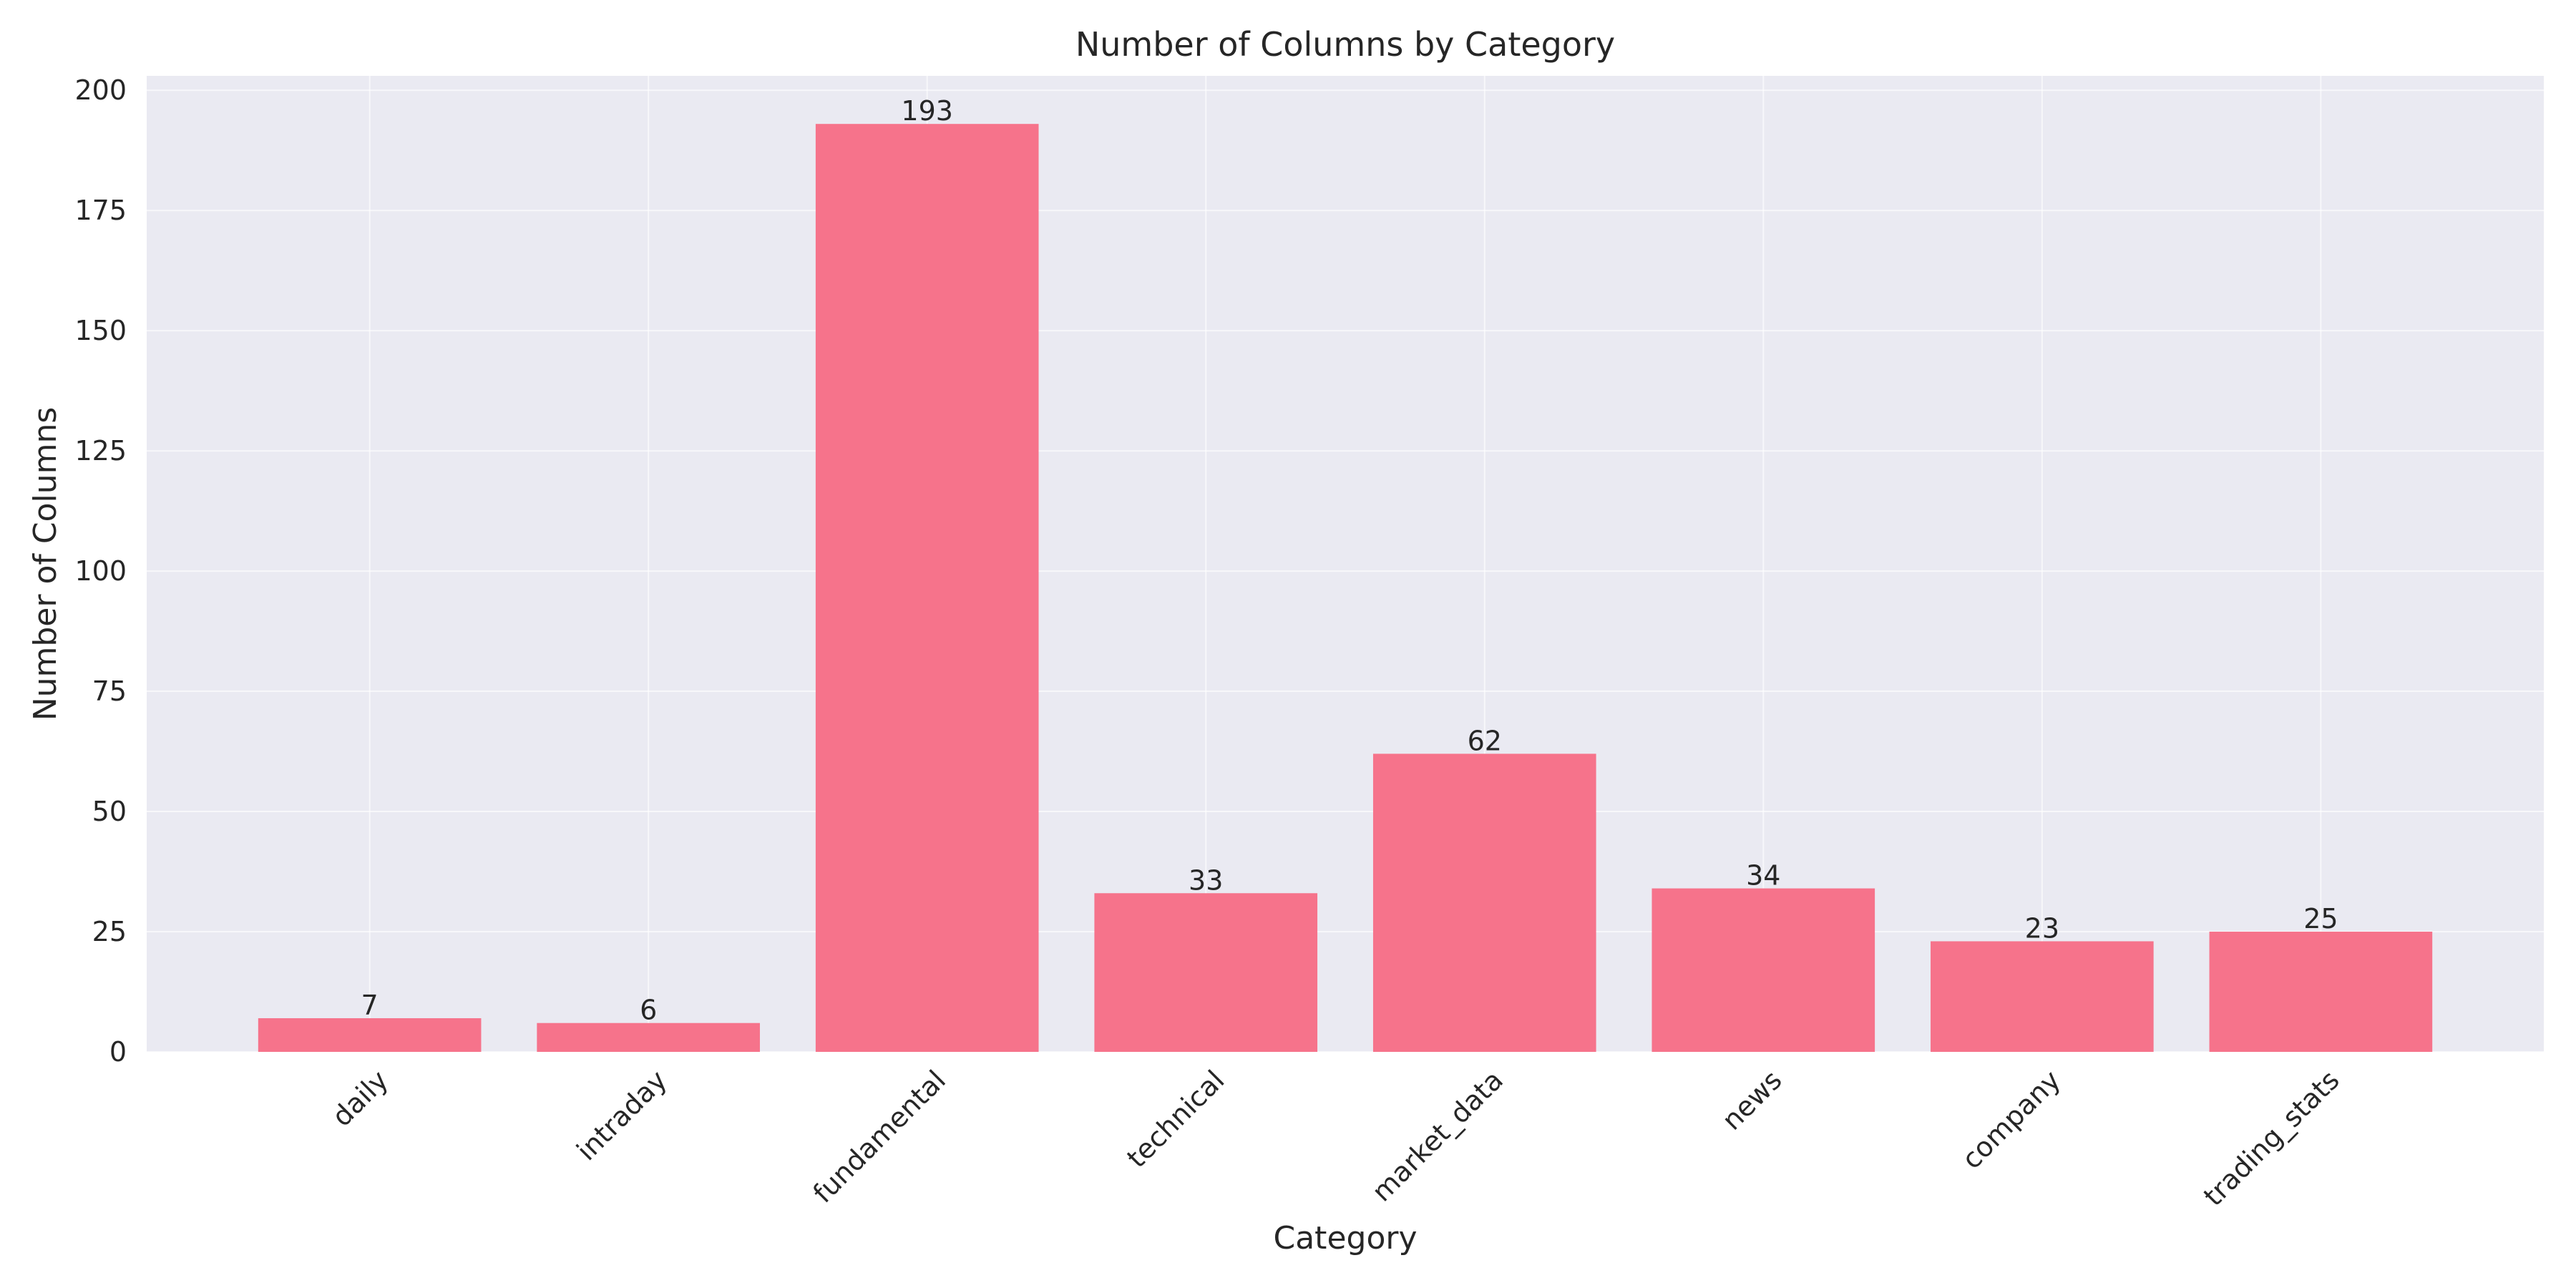 The image size is (2576, 1288). What do you see at coordinates (1345, 44) in the screenshot?
I see `chart-title: Number of Columns by Category` at bounding box center [1345, 44].